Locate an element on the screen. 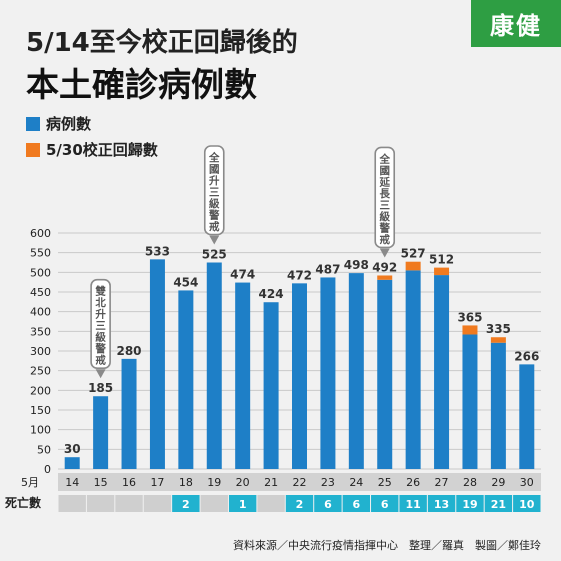  deaths-value: 11 is located at coordinates (412, 504).